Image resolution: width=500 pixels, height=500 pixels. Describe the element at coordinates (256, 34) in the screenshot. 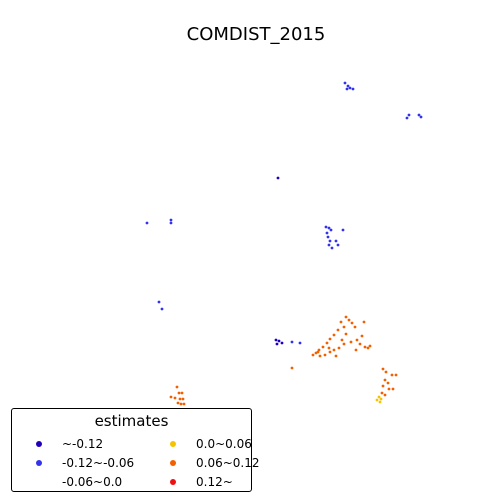

I see `map-title: COMDIST_2015` at that location.